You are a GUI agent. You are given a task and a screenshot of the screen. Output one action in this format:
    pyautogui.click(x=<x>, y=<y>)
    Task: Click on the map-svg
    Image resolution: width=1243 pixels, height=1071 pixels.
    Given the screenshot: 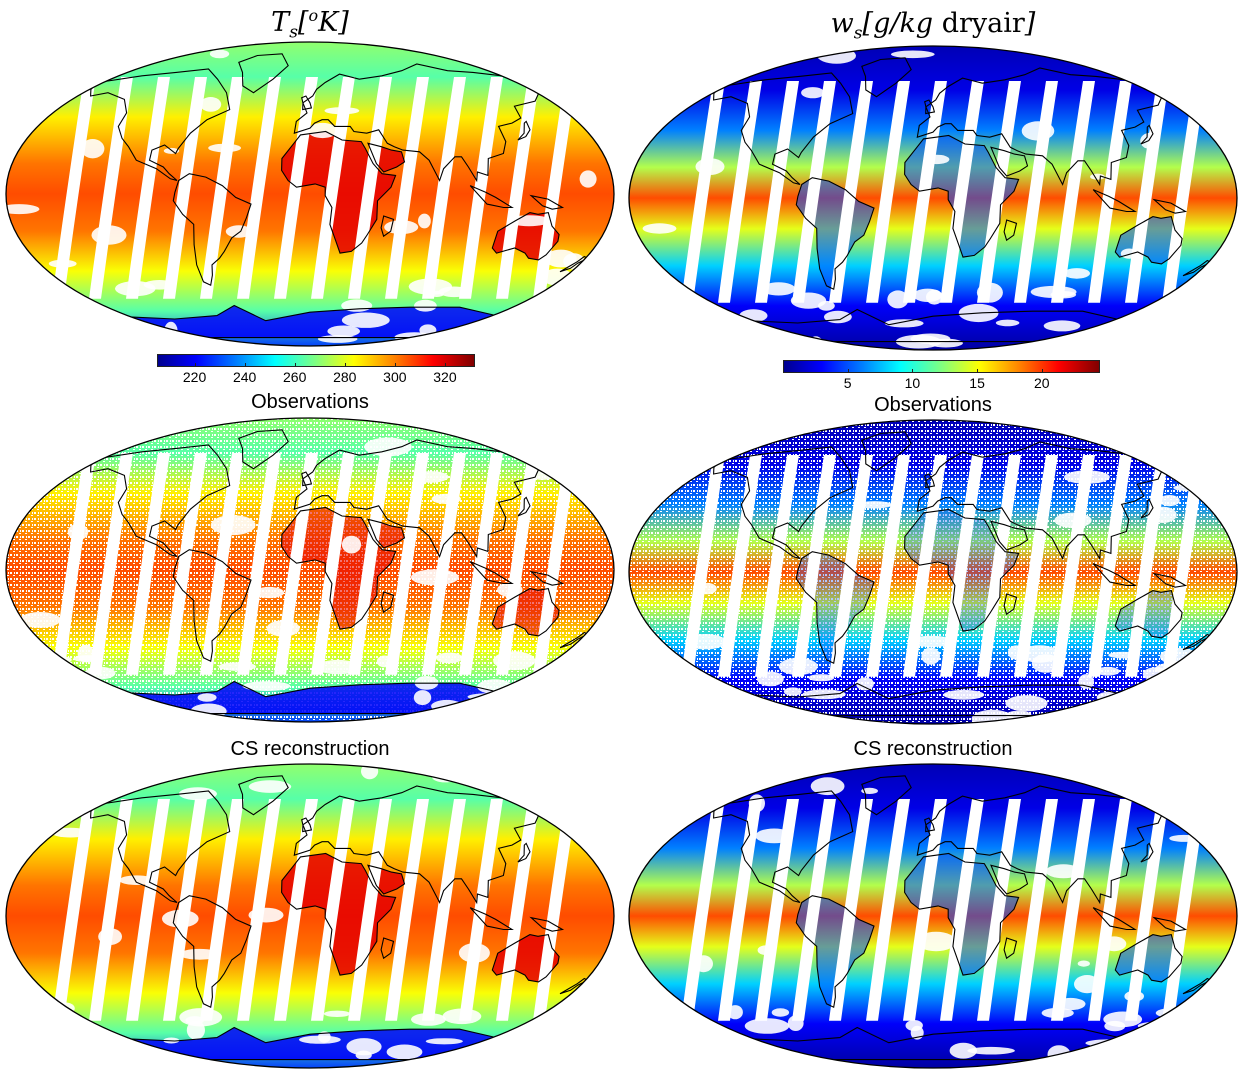 What is the action you would take?
    pyautogui.click(x=933, y=916)
    